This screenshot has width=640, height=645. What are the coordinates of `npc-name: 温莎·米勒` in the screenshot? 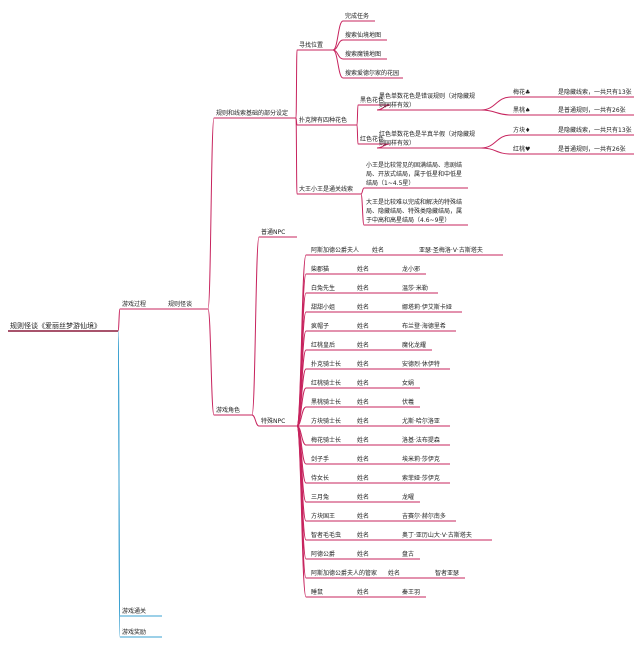 It's located at (415, 288).